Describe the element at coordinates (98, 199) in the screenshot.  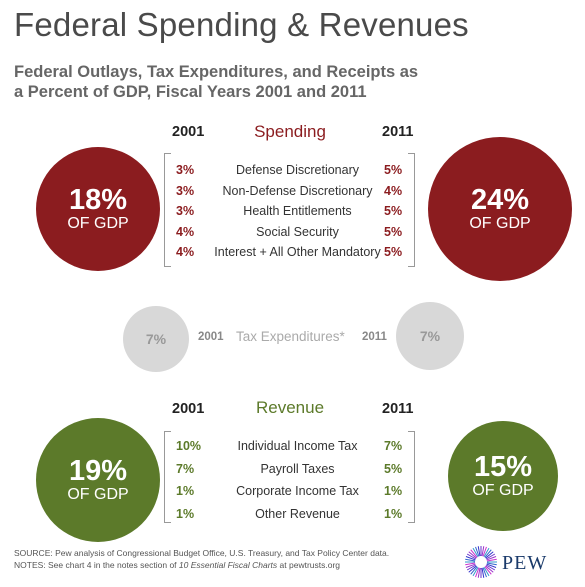
I see `spending-2001-total: 18%` at that location.